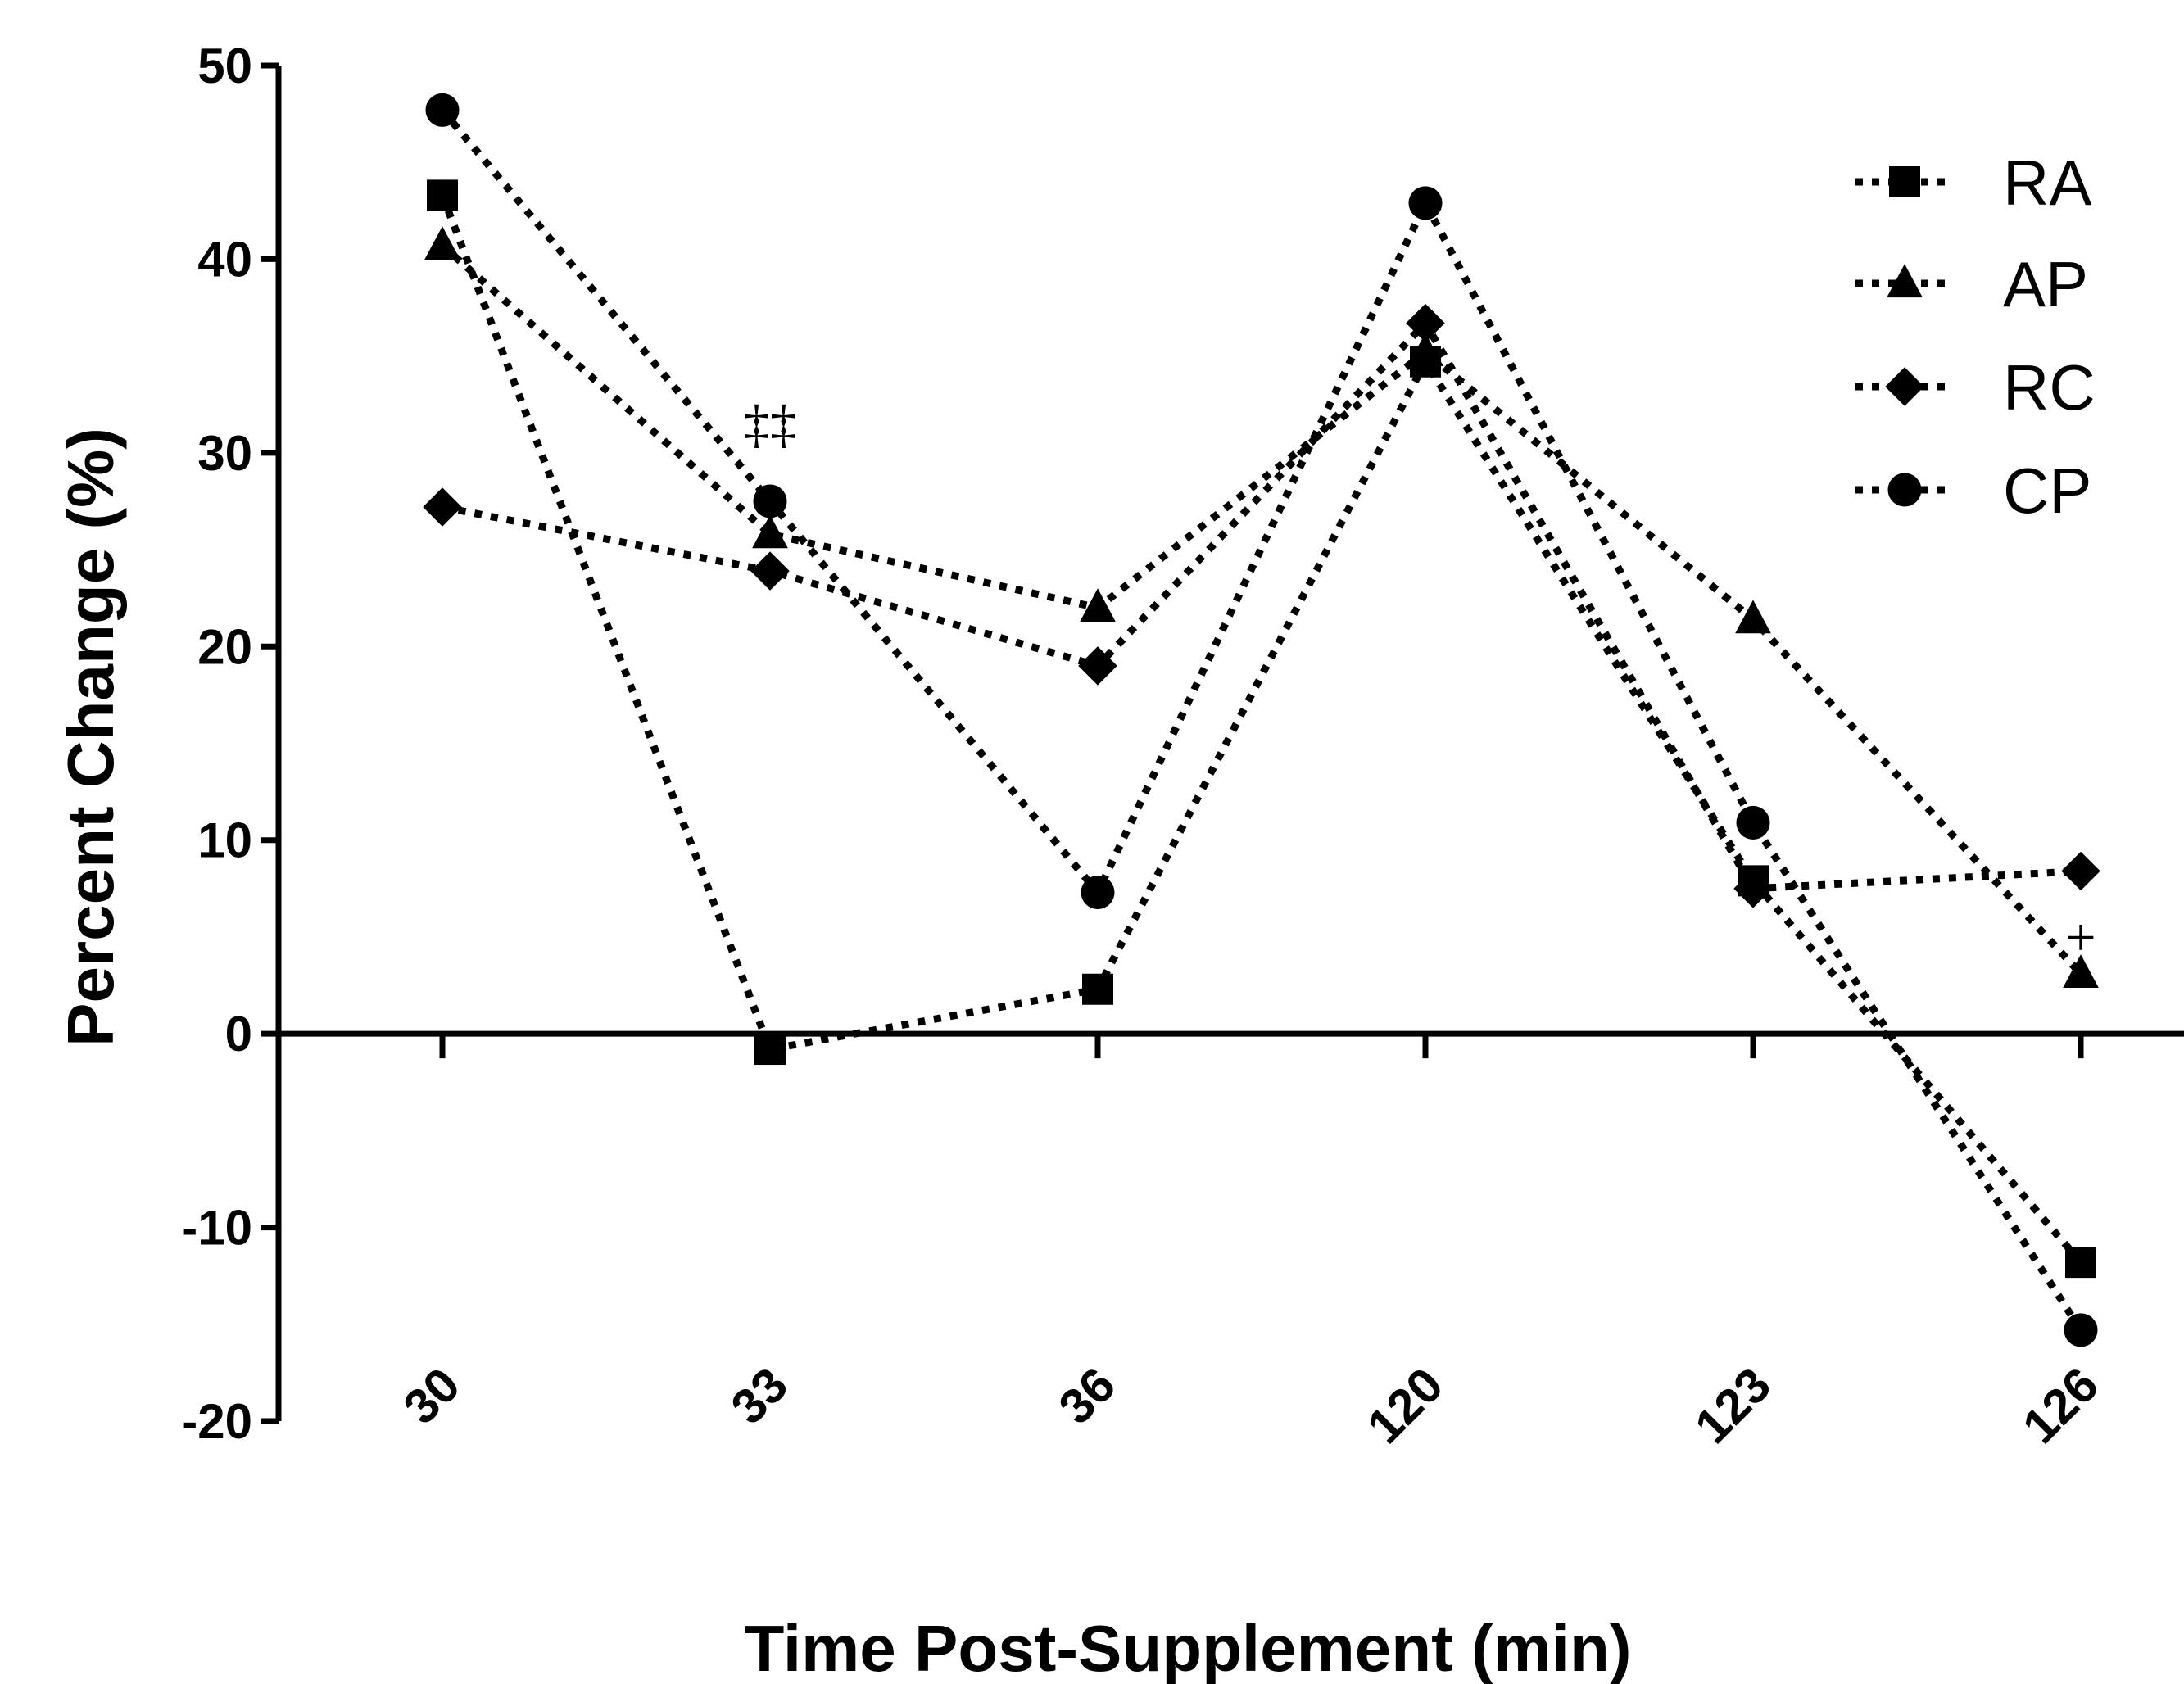 This screenshot has width=2184, height=1684. I want to click on legend-label: RA, so click(2047, 183).